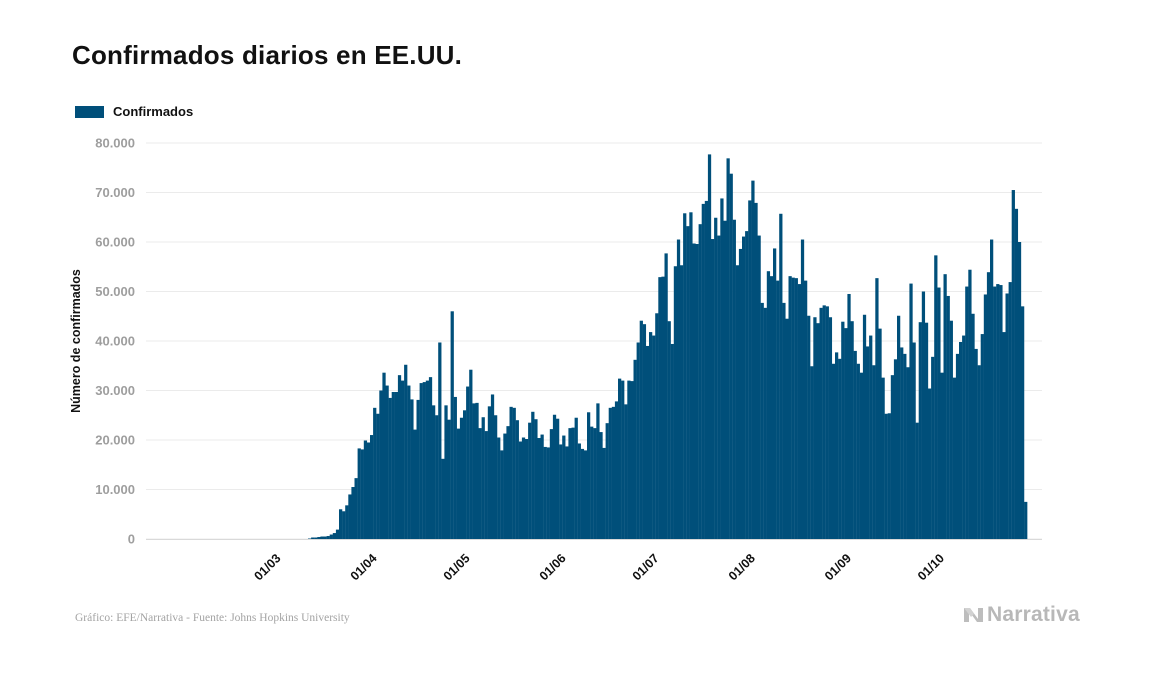 Image resolution: width=1157 pixels, height=674 pixels. I want to click on x-tick-label: 01/06, so click(553, 567).